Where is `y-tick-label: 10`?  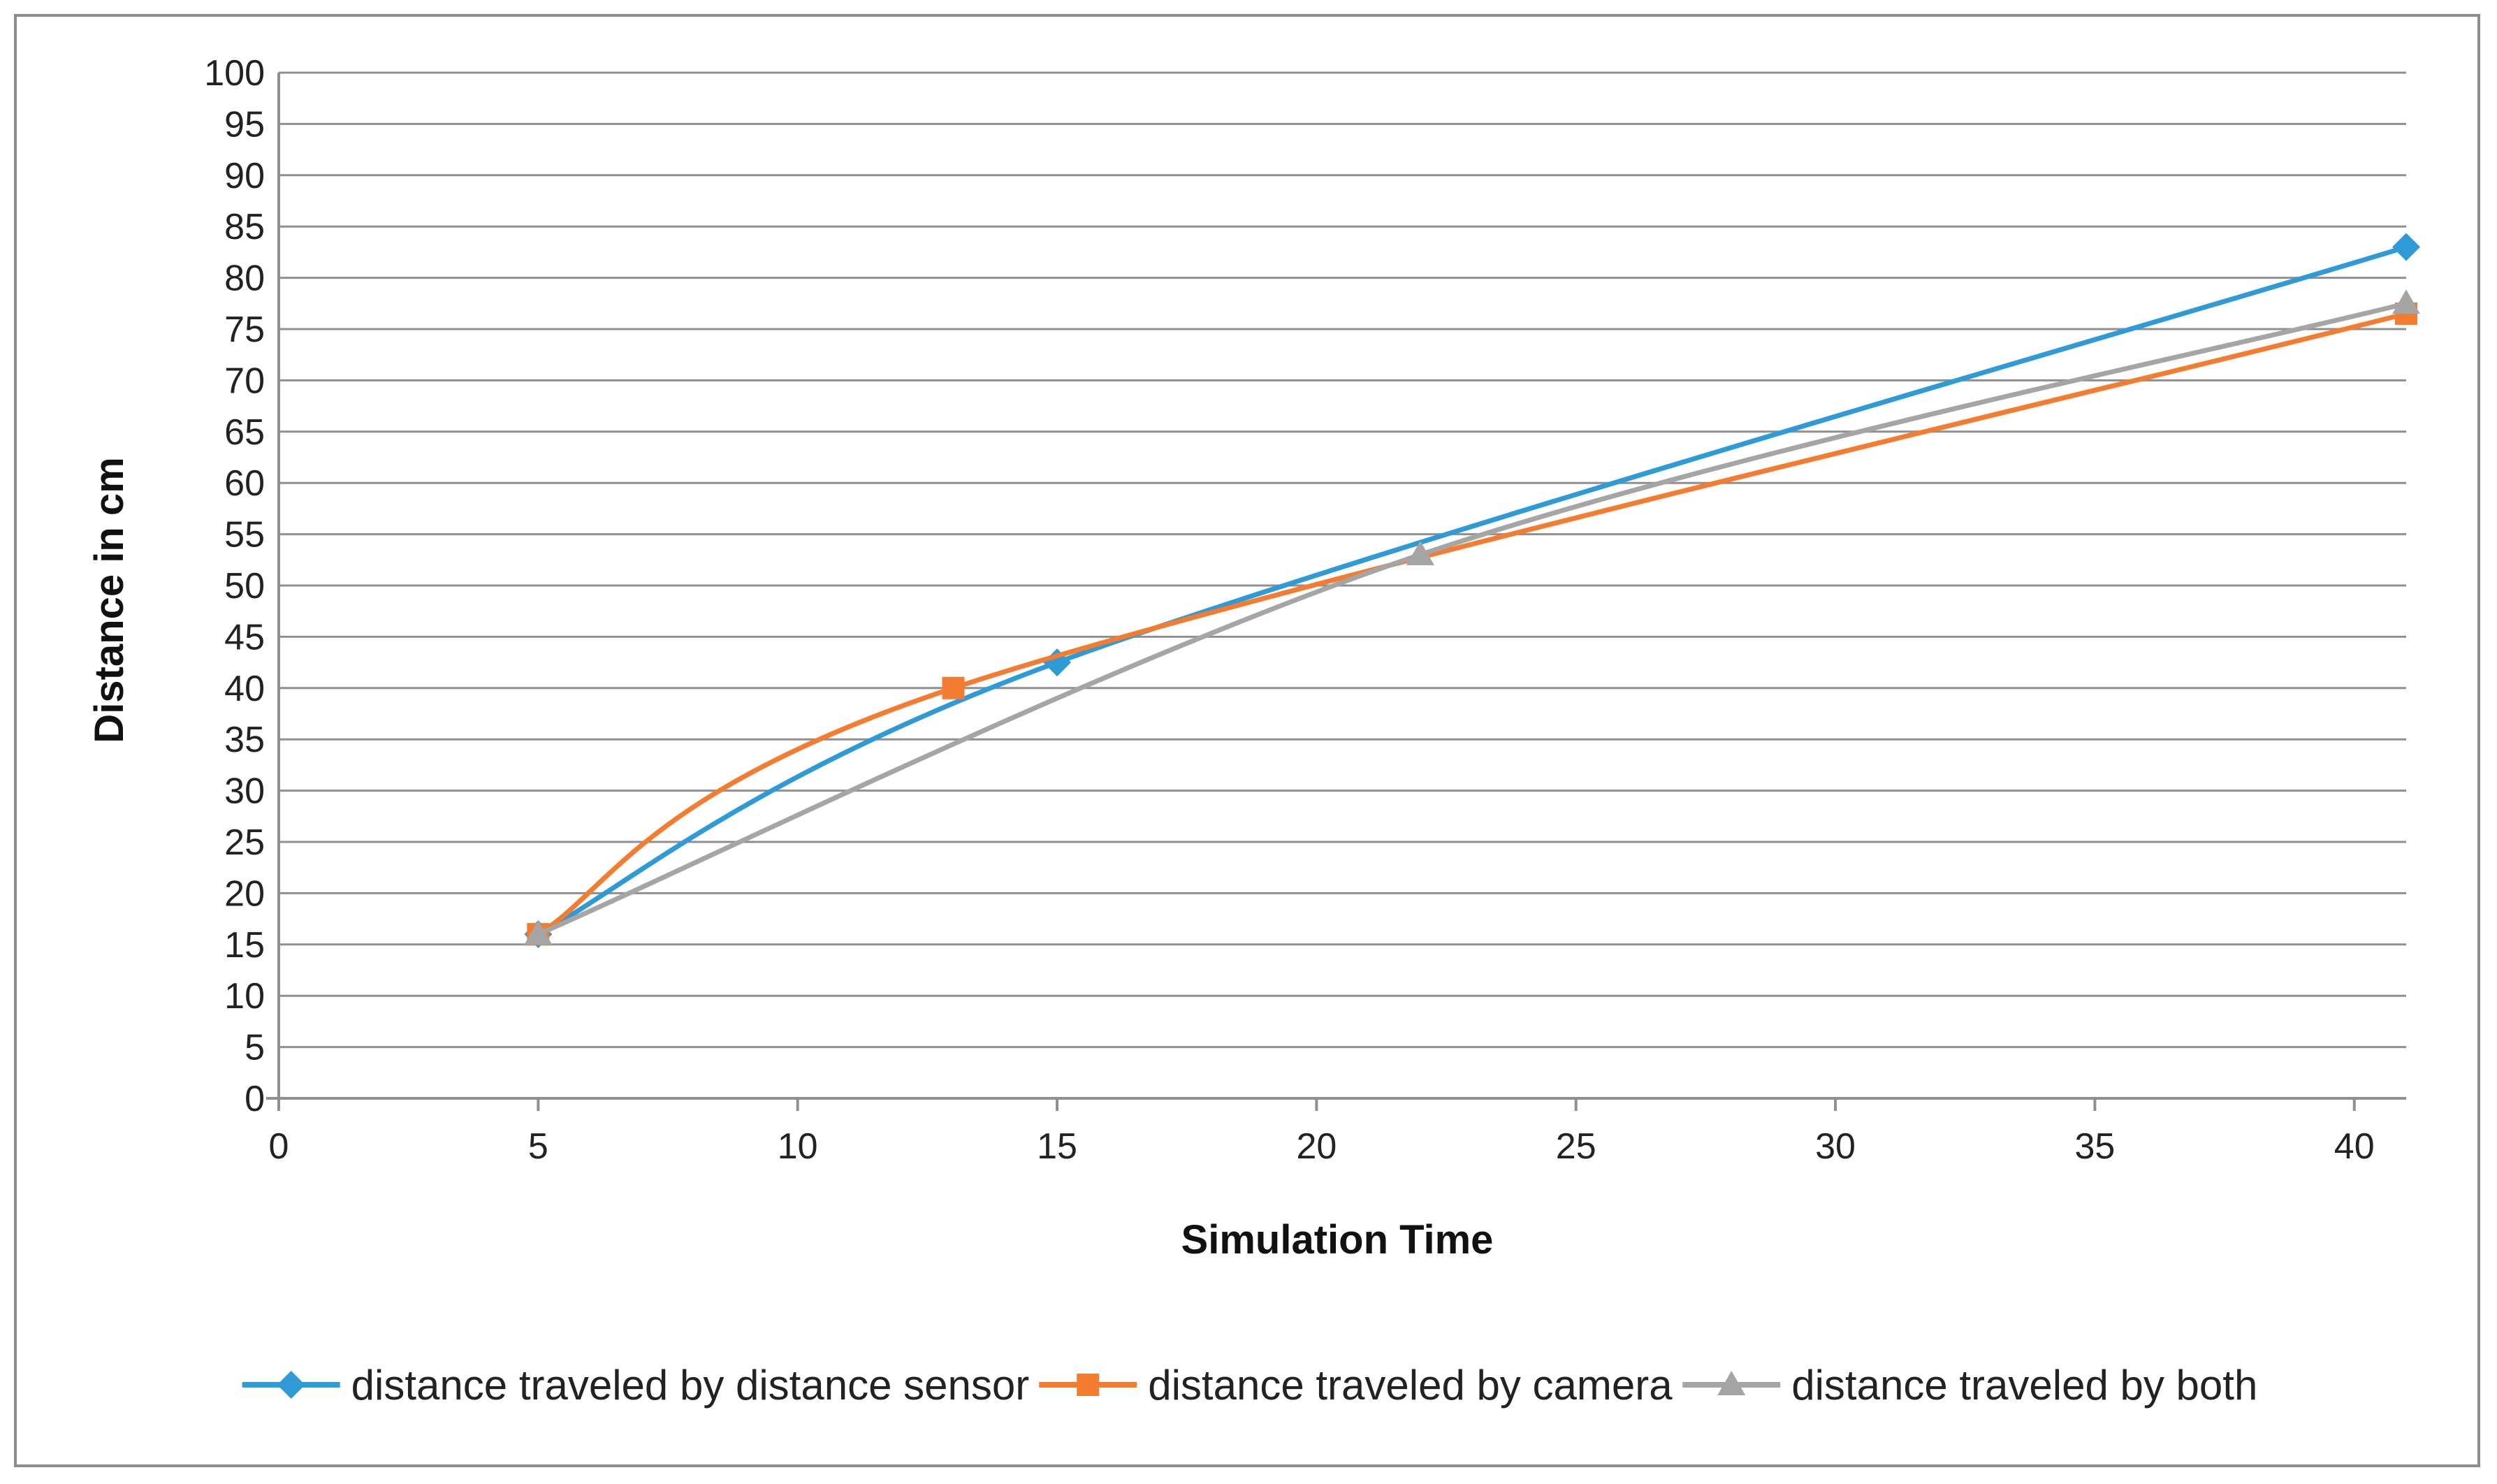
y-tick-label: 10 is located at coordinates (244, 996).